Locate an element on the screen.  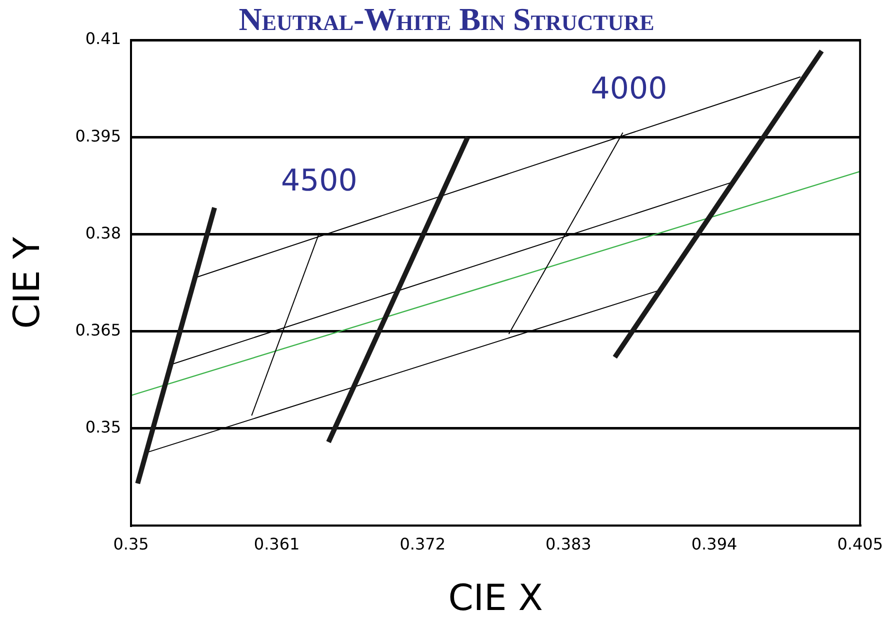
x-tick-label: 0.405 is located at coordinates (860, 544).